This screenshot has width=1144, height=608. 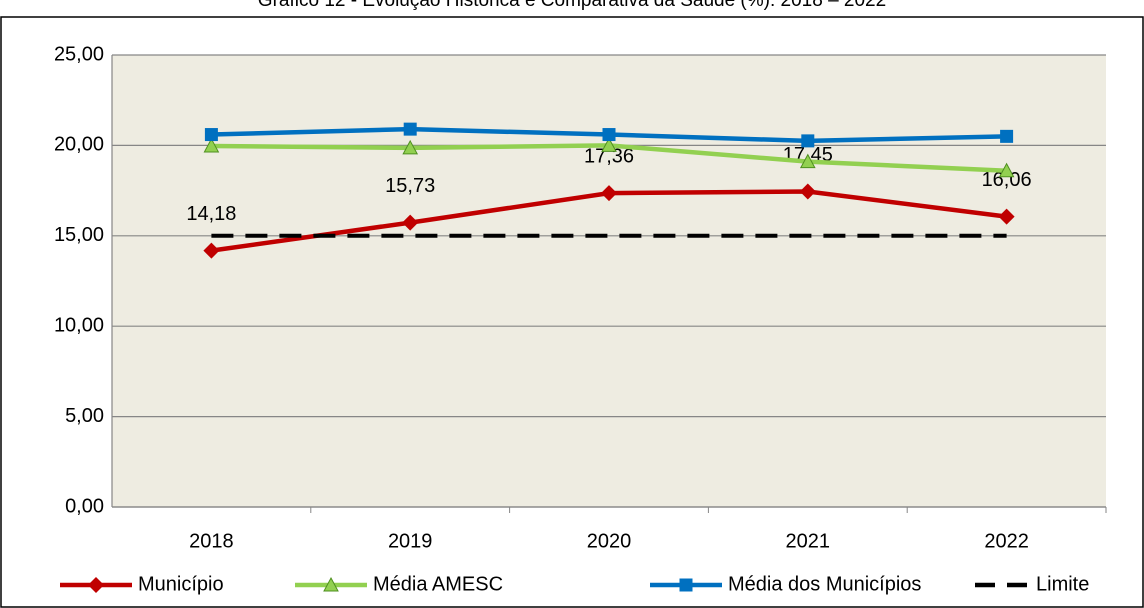 I want to click on data-label: 17,36, so click(x=609, y=156).